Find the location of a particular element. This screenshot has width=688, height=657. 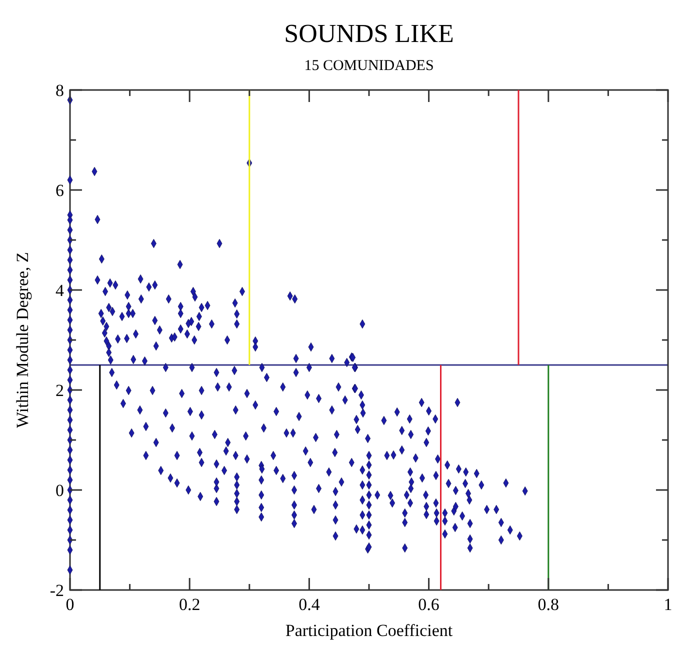

x-tick-label: 0.8 is located at coordinates (549, 604).